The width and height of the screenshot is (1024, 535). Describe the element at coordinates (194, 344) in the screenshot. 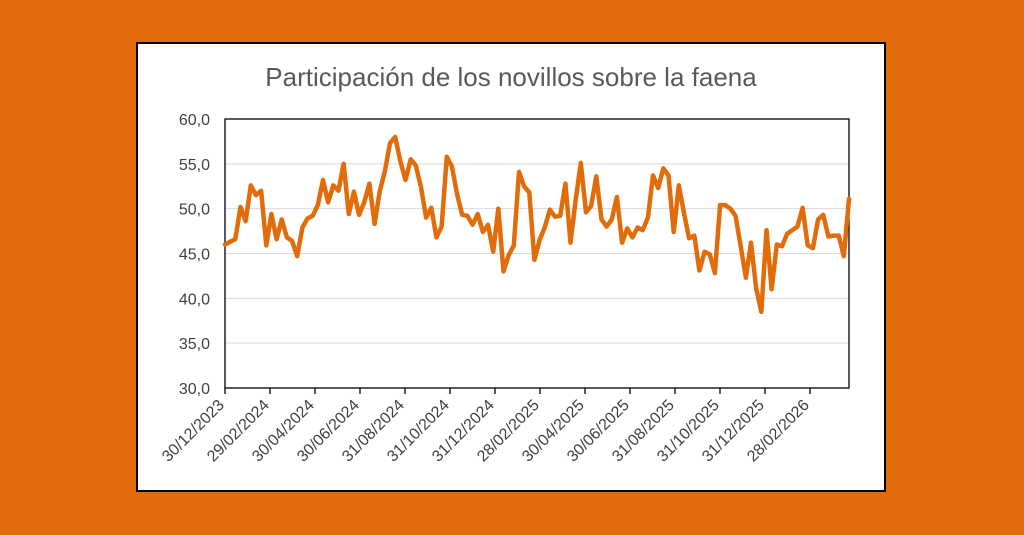

I see `y-tick-label: 35,0` at that location.